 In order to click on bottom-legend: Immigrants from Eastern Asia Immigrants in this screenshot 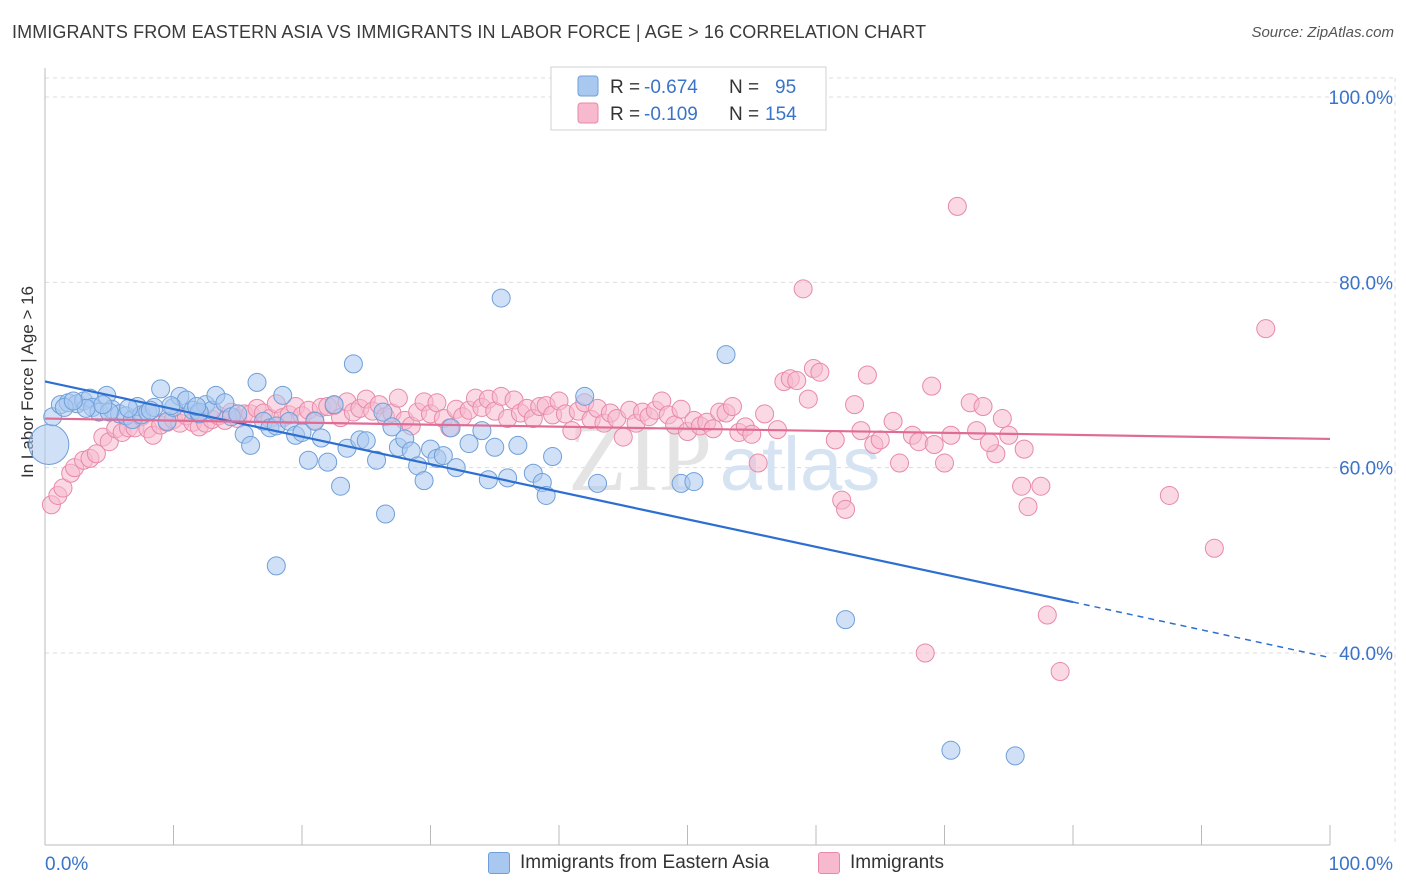, I will do `click(703, 865)`.